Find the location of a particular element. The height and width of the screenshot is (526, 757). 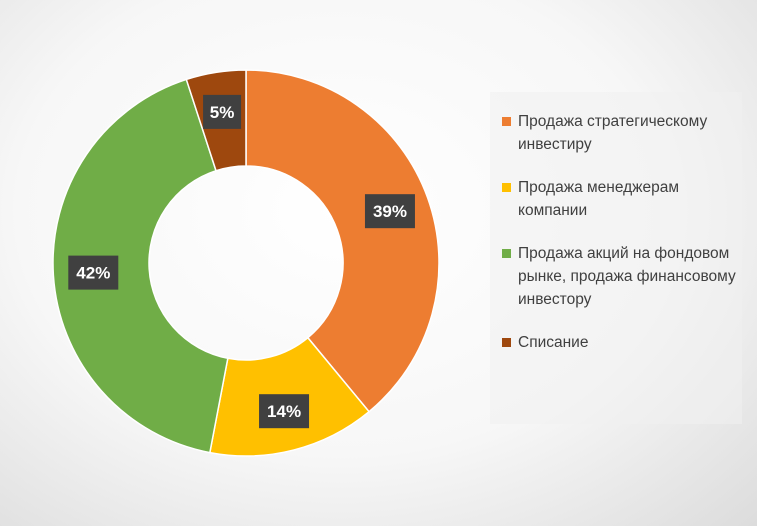

data-label-text: 42% is located at coordinates (93, 273).